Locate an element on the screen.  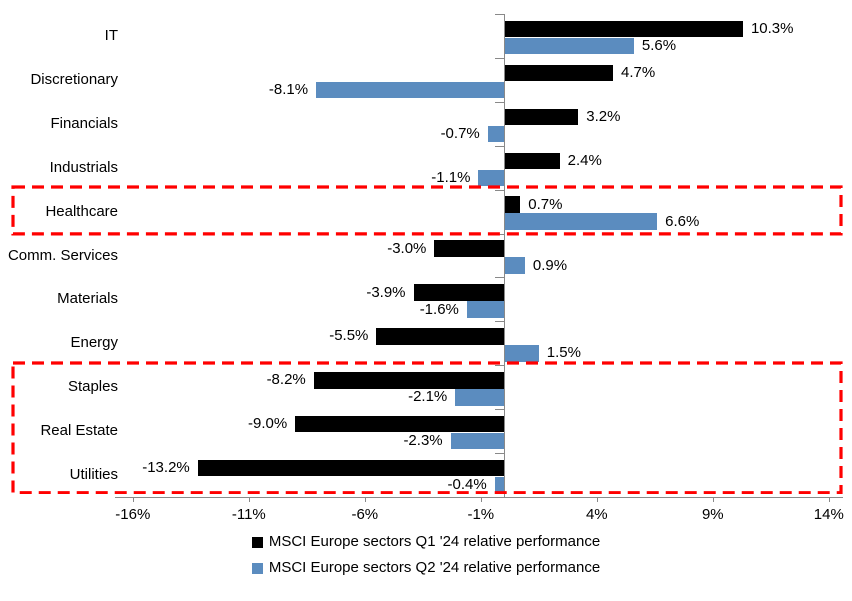
x-tick-label: -11% is located at coordinates (248, 514).